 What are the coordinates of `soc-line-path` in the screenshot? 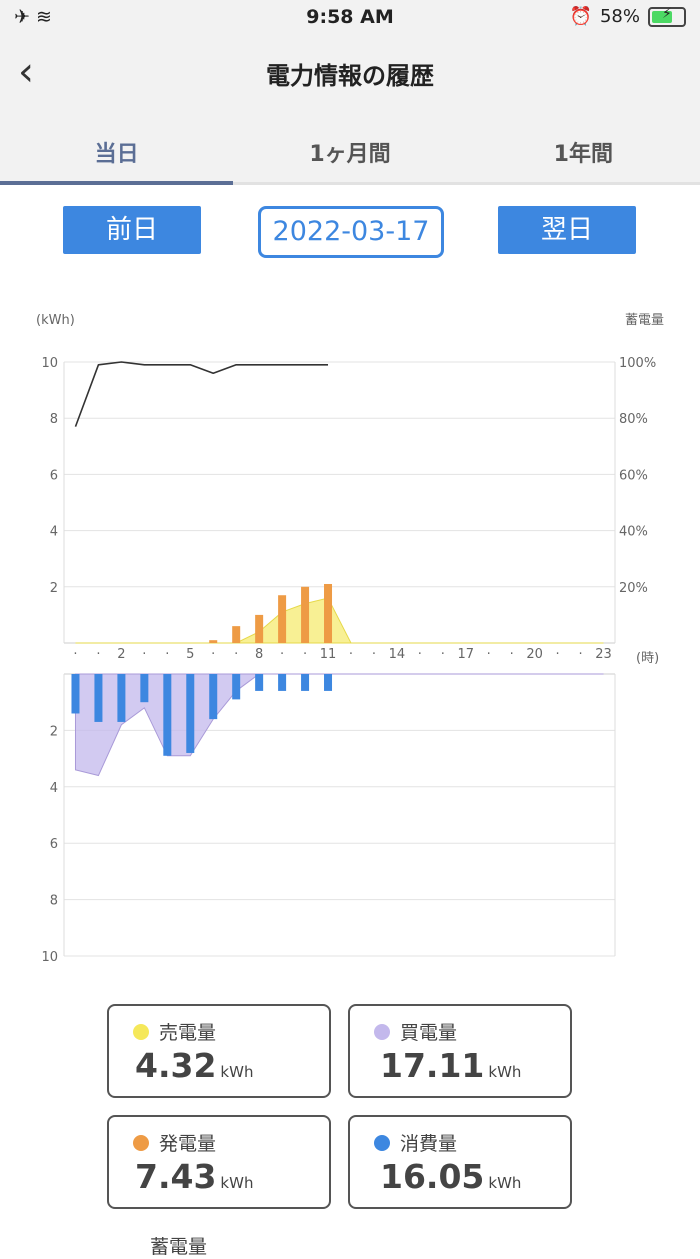 It's located at (201, 394).